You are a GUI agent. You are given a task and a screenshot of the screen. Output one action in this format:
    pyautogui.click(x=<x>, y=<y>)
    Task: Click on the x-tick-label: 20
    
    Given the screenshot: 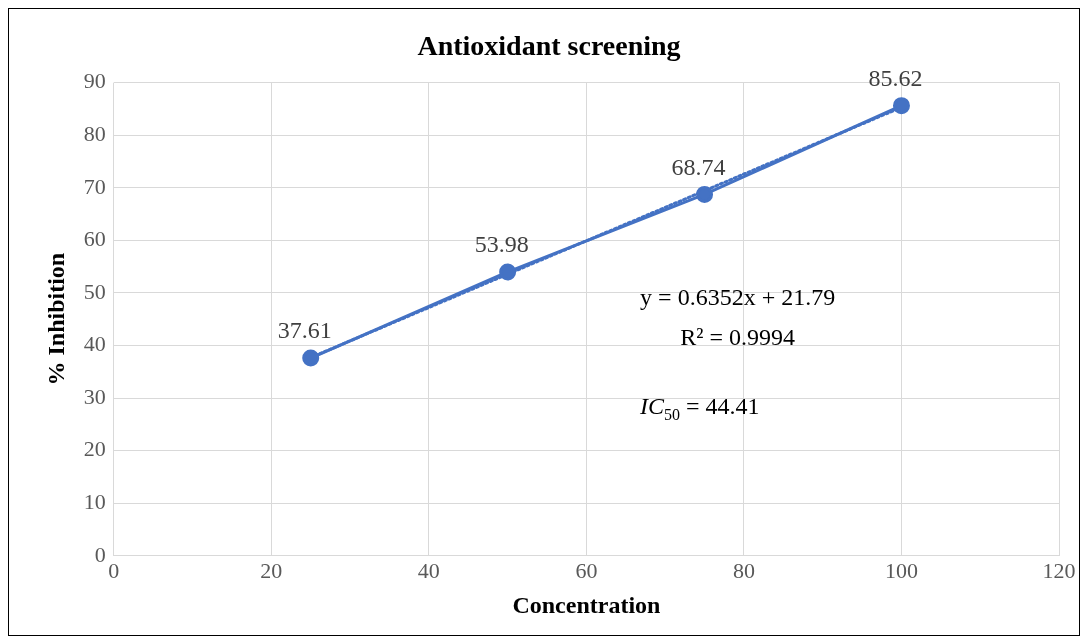 What is the action you would take?
    pyautogui.click(x=271, y=570)
    